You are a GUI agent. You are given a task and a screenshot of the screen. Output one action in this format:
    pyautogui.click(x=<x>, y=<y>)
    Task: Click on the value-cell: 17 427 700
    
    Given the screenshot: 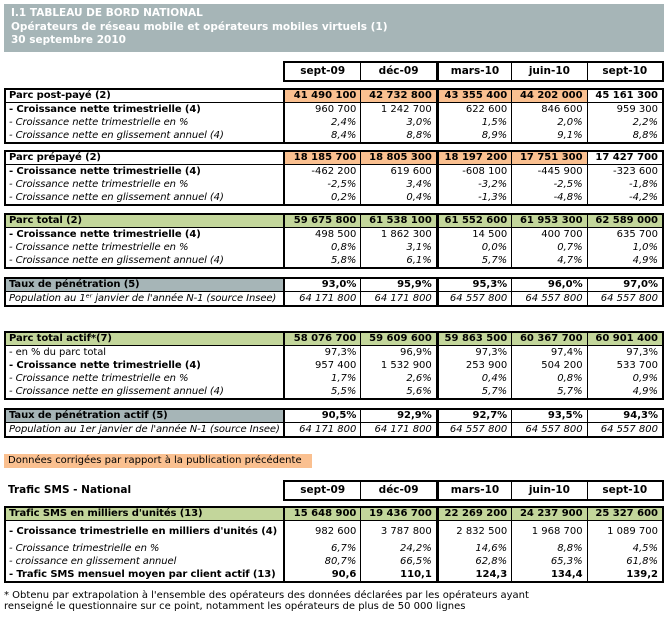 What is the action you would take?
    pyautogui.click(x=624, y=157)
    